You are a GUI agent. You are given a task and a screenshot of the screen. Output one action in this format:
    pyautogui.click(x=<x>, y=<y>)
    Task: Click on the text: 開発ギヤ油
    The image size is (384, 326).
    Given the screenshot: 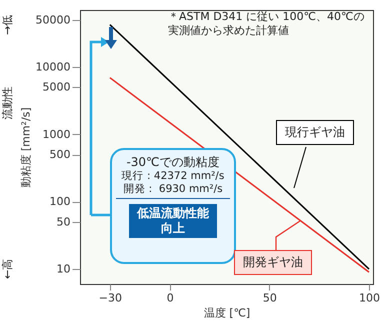 What is the action you would take?
    pyautogui.click(x=273, y=262)
    